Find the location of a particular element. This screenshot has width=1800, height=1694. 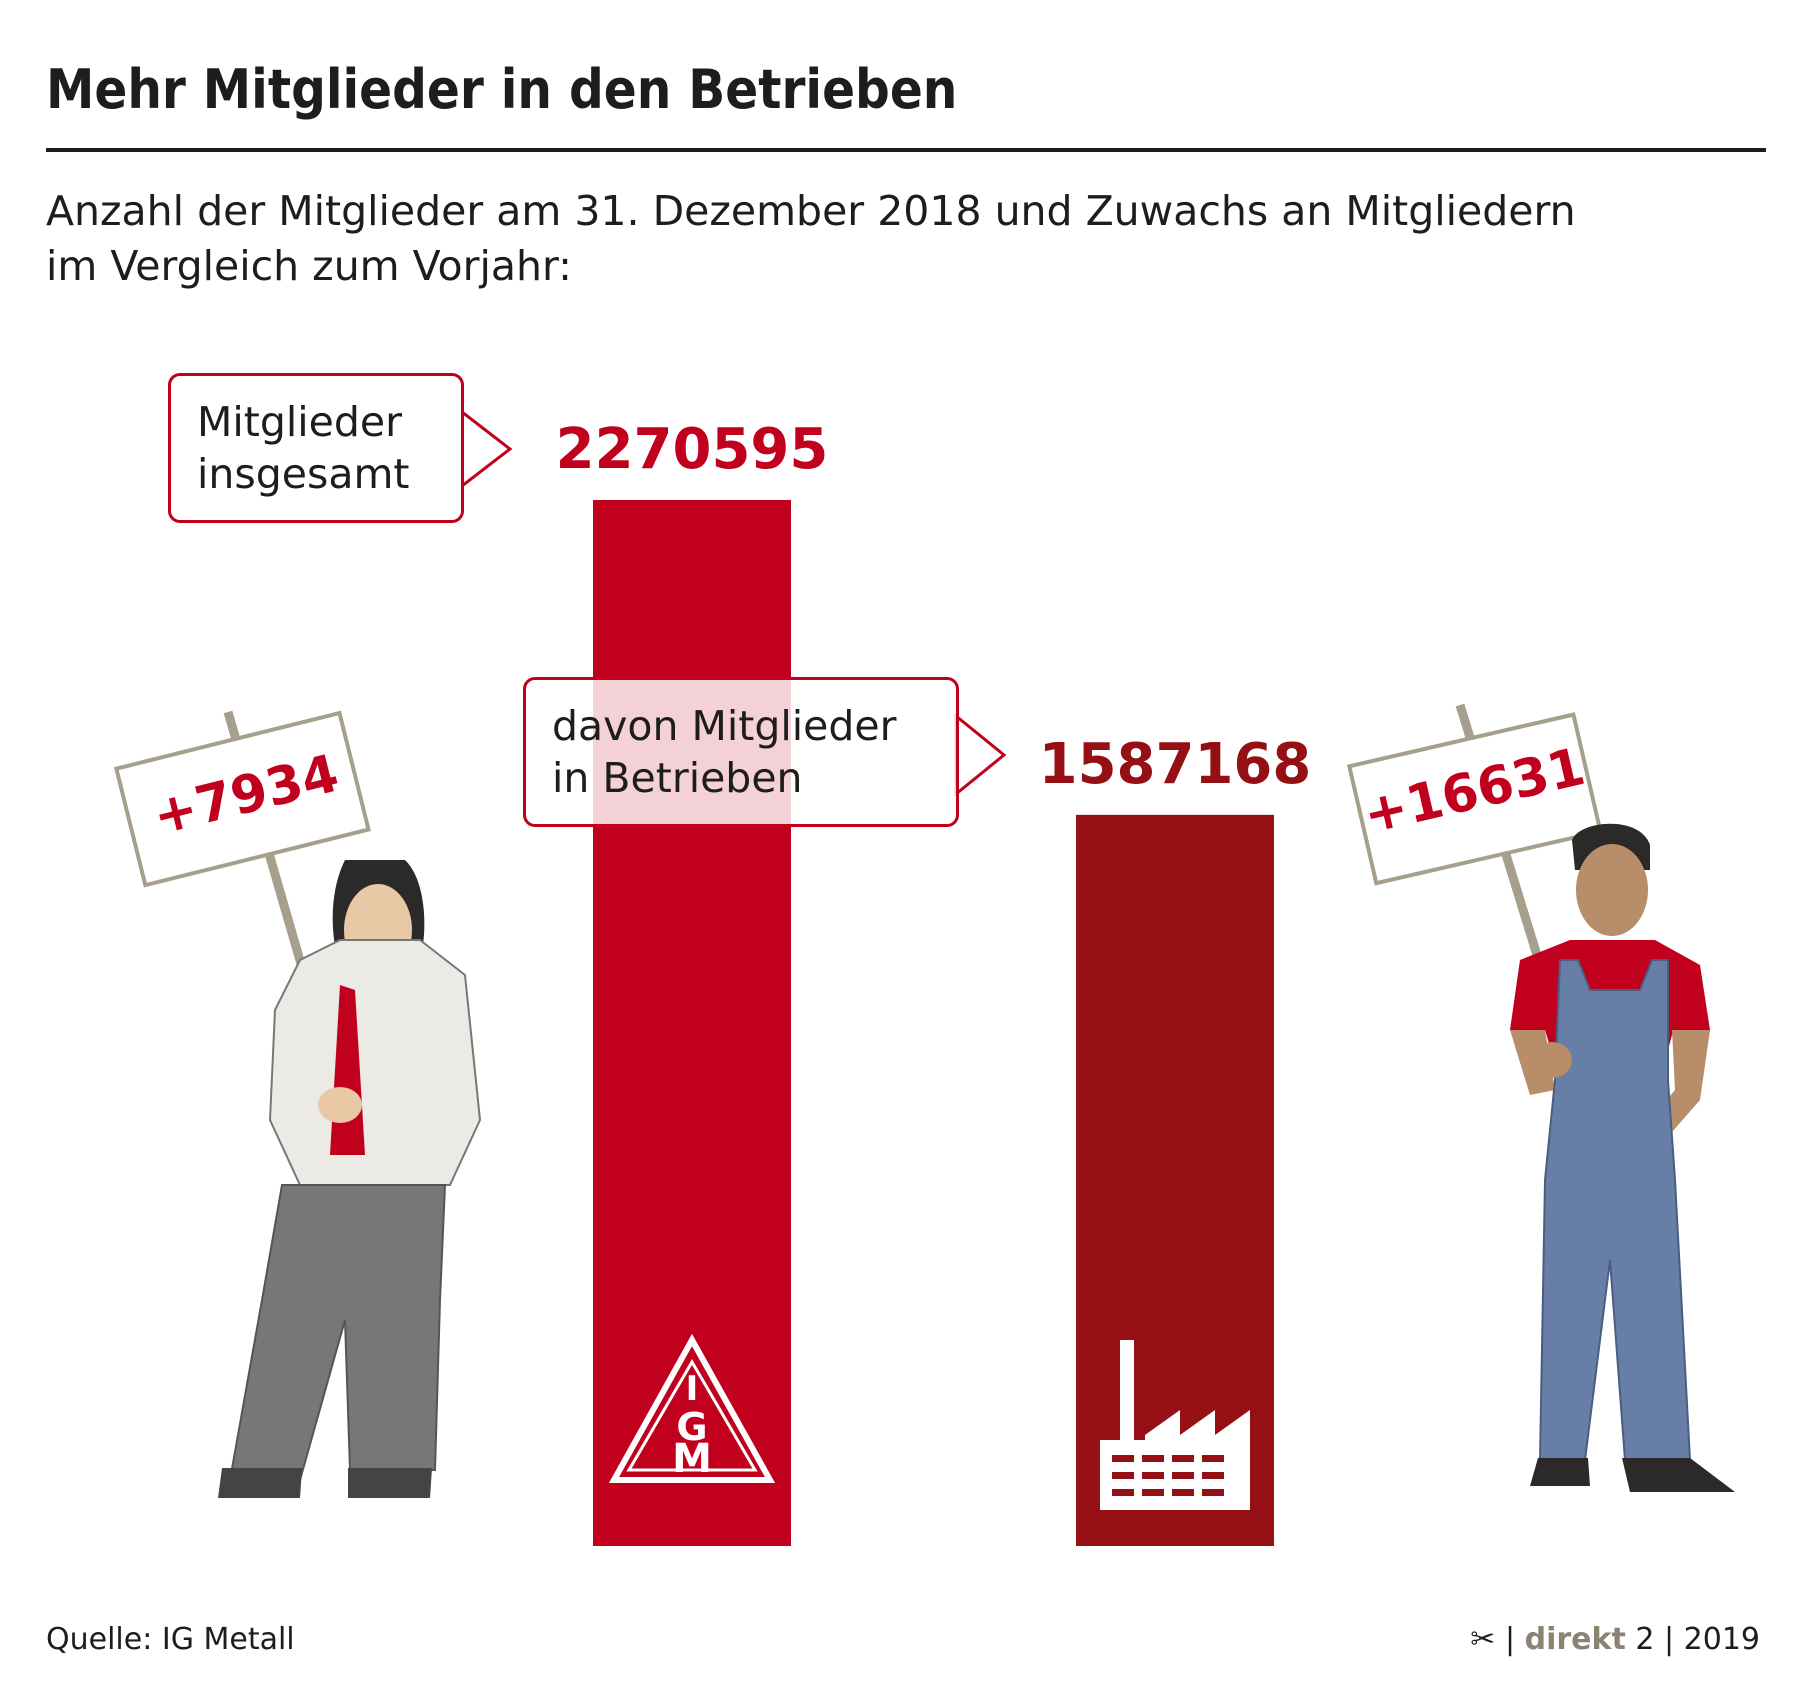

svg-text: M is located at coordinates (692, 1459).